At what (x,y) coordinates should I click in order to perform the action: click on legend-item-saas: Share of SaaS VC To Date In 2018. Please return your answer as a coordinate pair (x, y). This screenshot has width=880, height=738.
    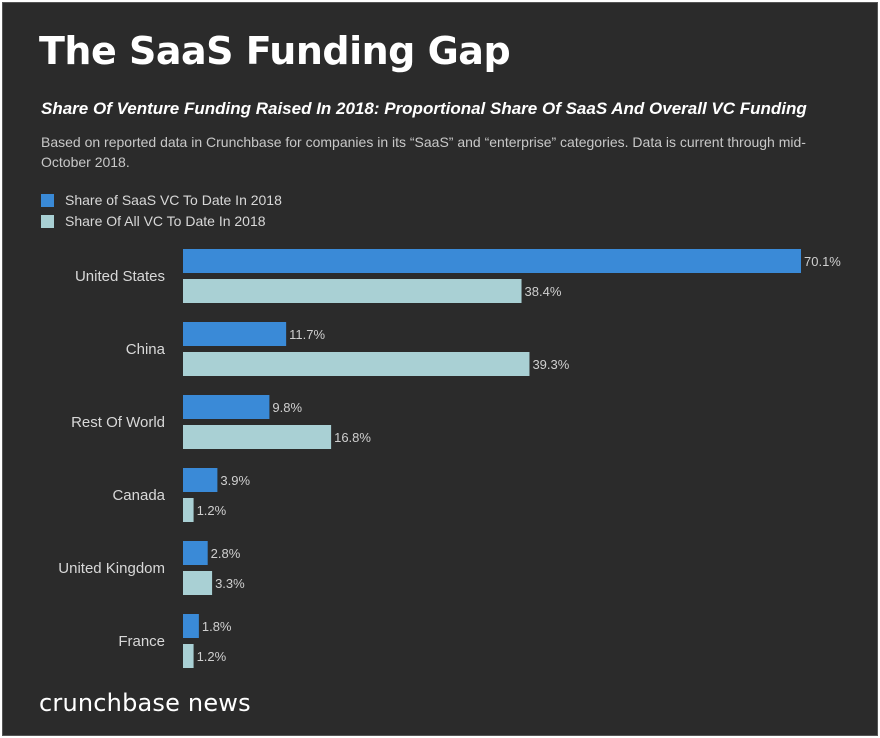
    Looking at the image, I should click on (161, 200).